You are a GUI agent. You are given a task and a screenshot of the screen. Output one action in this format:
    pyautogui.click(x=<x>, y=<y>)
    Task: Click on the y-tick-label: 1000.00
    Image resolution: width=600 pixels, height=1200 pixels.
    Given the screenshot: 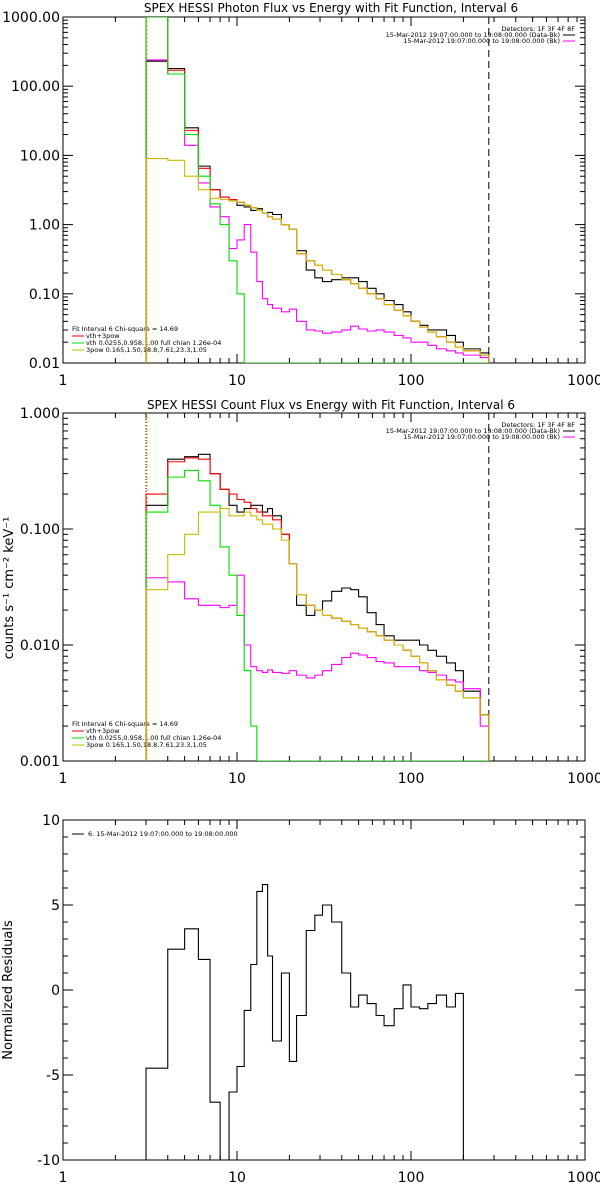 What is the action you would take?
    pyautogui.click(x=31, y=18)
    